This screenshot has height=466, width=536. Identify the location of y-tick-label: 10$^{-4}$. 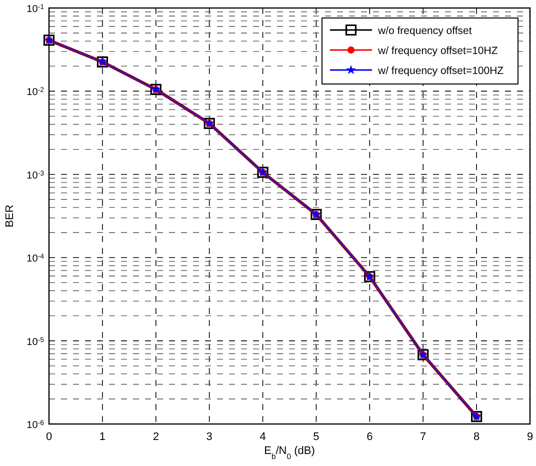
(35, 259).